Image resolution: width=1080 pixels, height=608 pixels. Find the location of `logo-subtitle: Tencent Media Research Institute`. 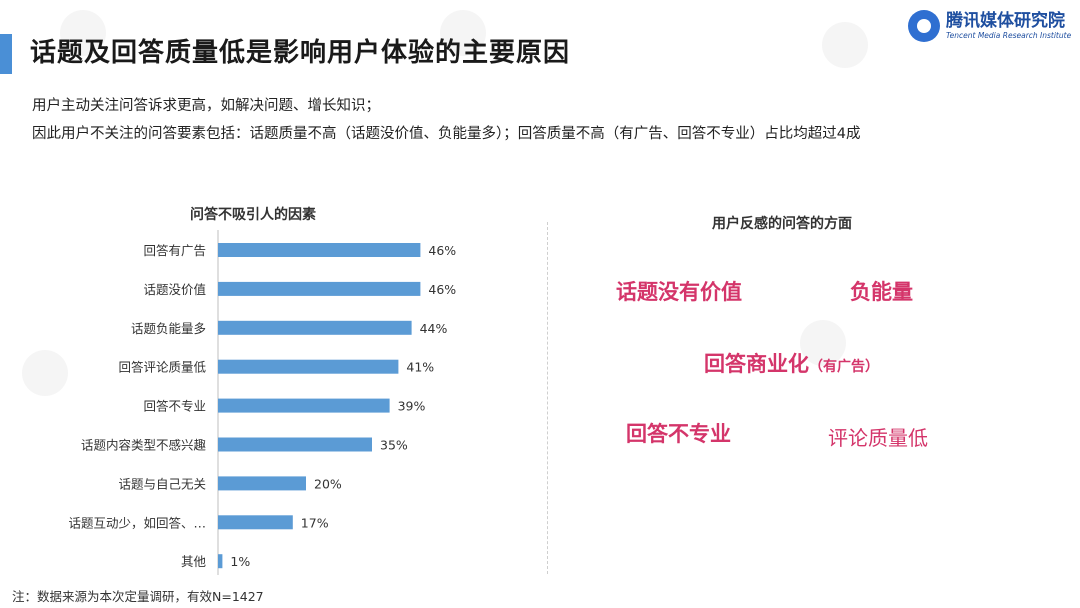

logo-subtitle: Tencent Media Research Institute is located at coordinates (1009, 35).